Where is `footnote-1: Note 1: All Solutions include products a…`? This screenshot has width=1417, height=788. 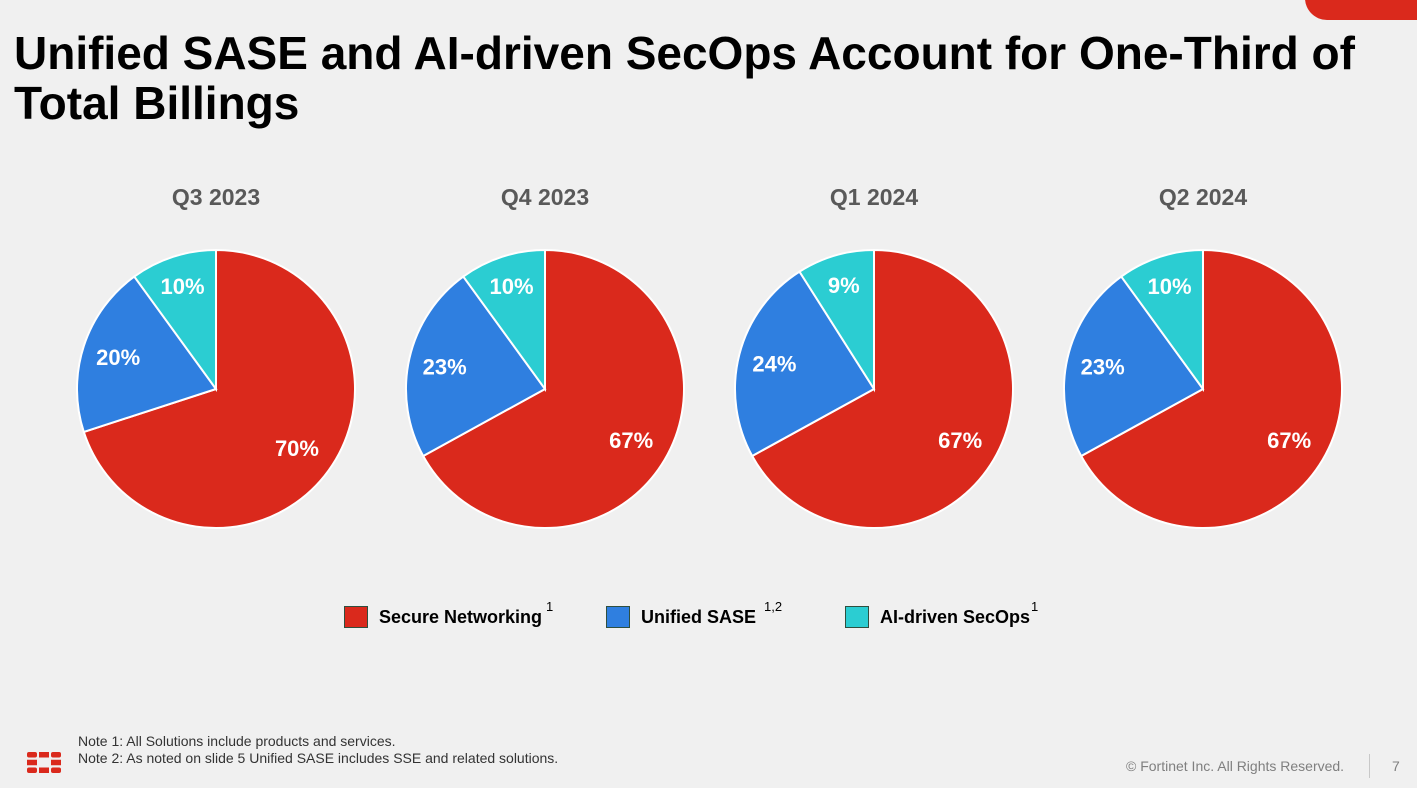 footnote-1: Note 1: All Solutions include products a… is located at coordinates (237, 741).